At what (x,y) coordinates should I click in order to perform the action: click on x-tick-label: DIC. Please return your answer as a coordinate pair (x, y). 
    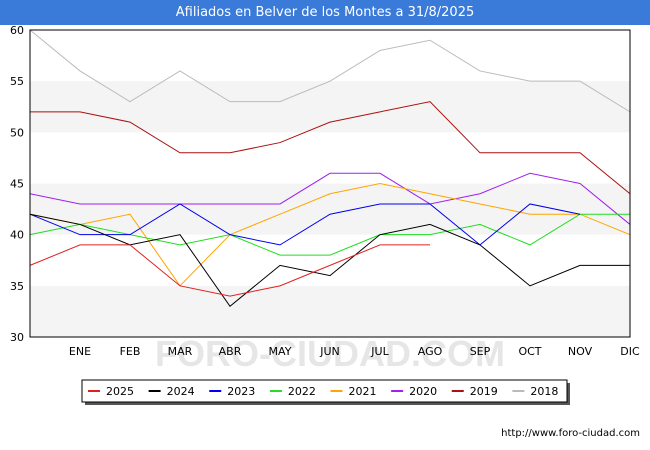
    Looking at the image, I should click on (630, 351).